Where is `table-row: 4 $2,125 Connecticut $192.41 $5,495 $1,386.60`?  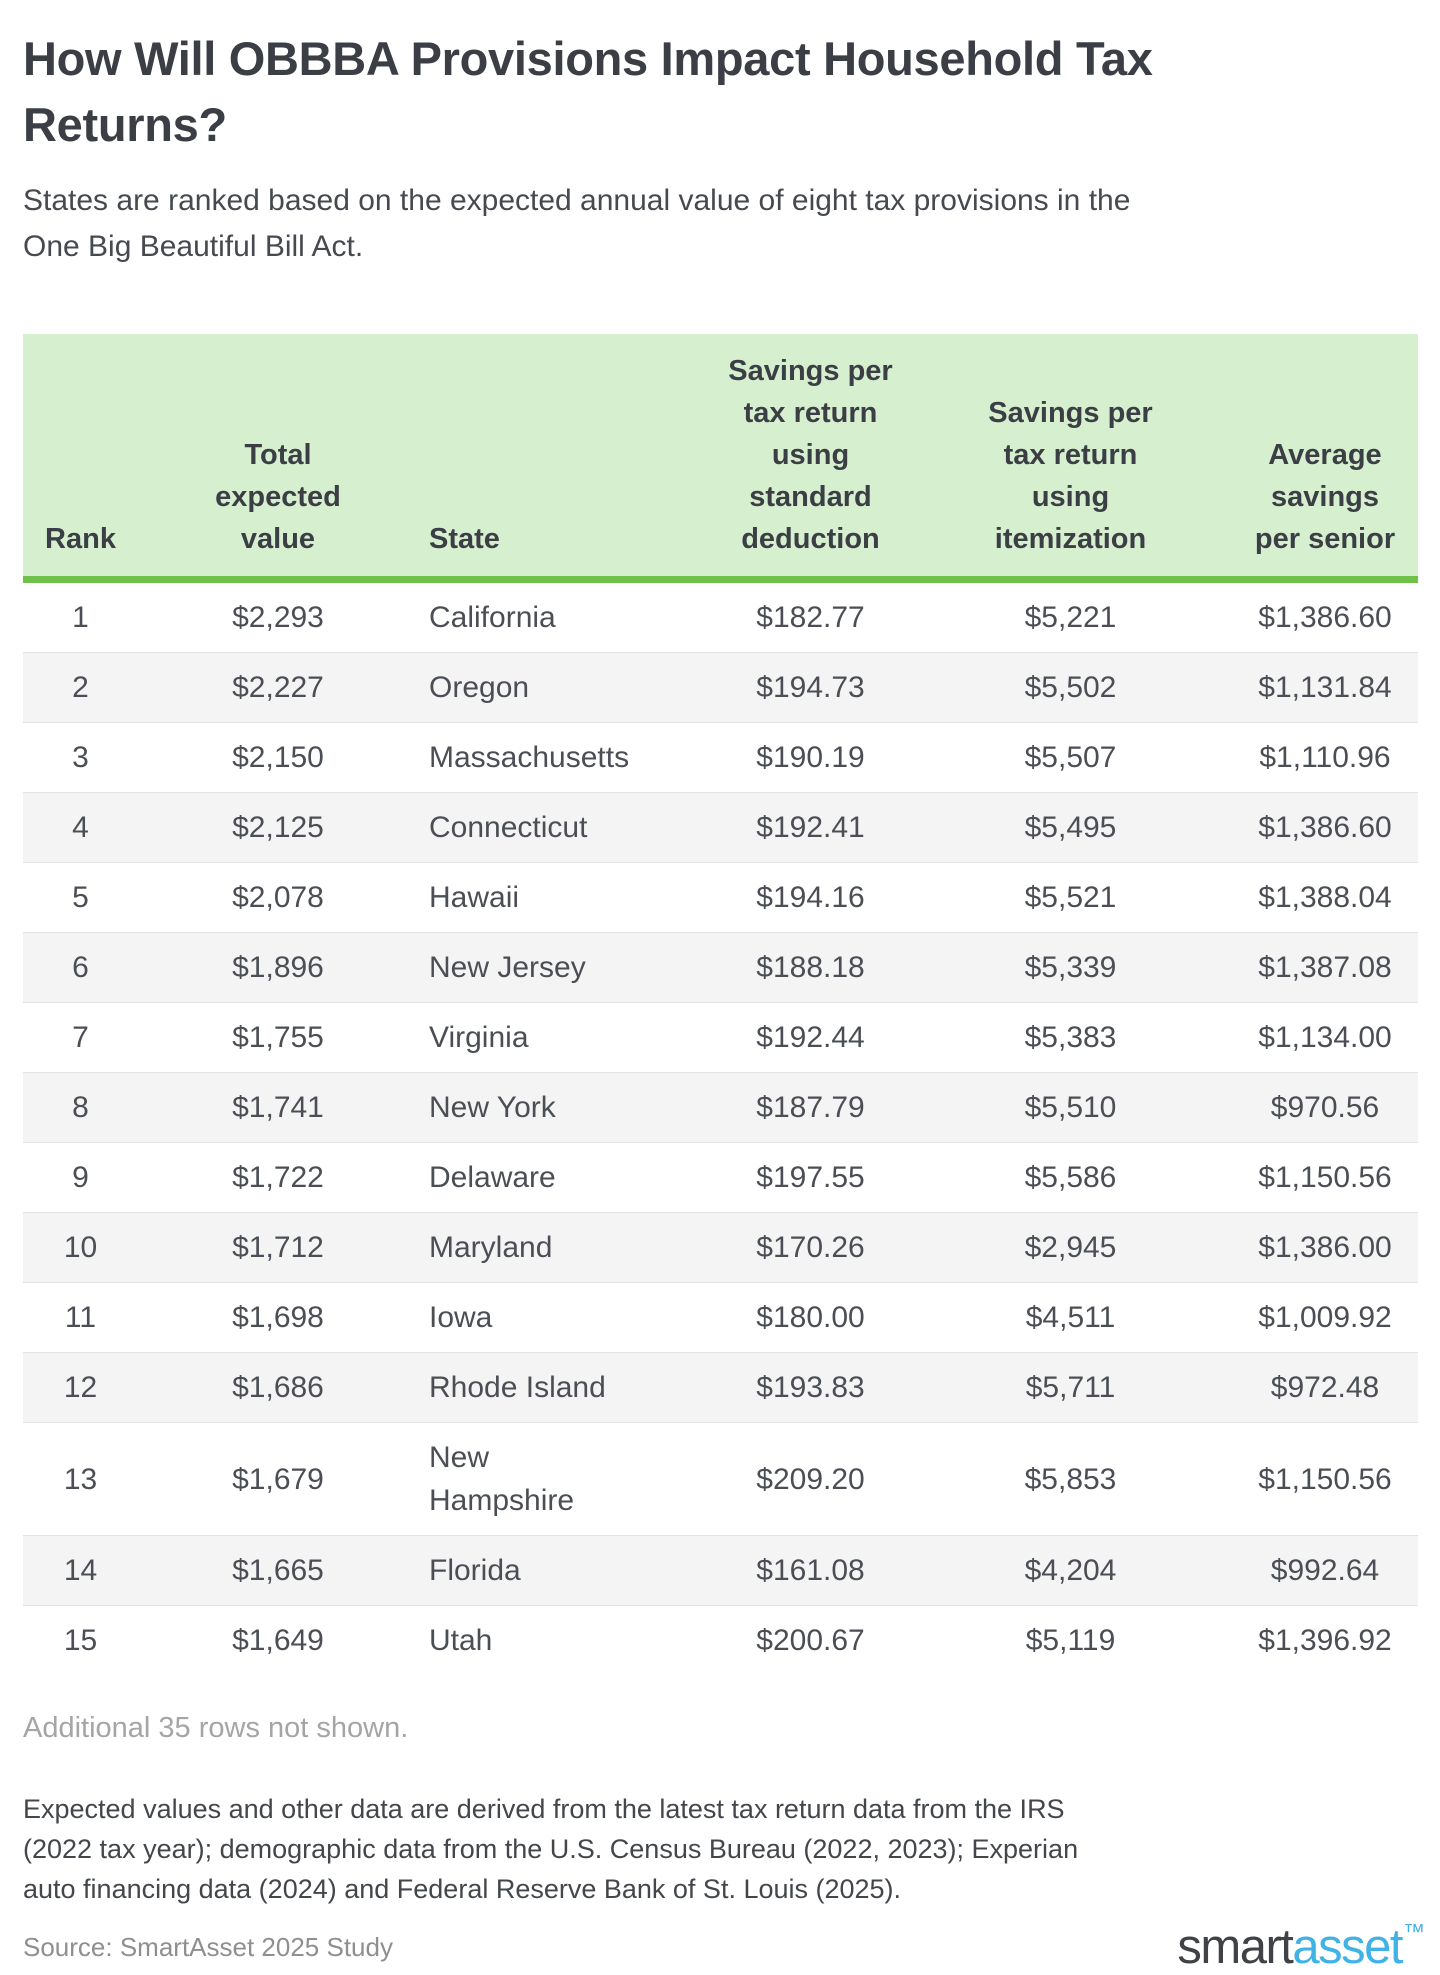 table-row: 4 $2,125 Connecticut $192.41 $5,495 $1,386.60 is located at coordinates (720, 827).